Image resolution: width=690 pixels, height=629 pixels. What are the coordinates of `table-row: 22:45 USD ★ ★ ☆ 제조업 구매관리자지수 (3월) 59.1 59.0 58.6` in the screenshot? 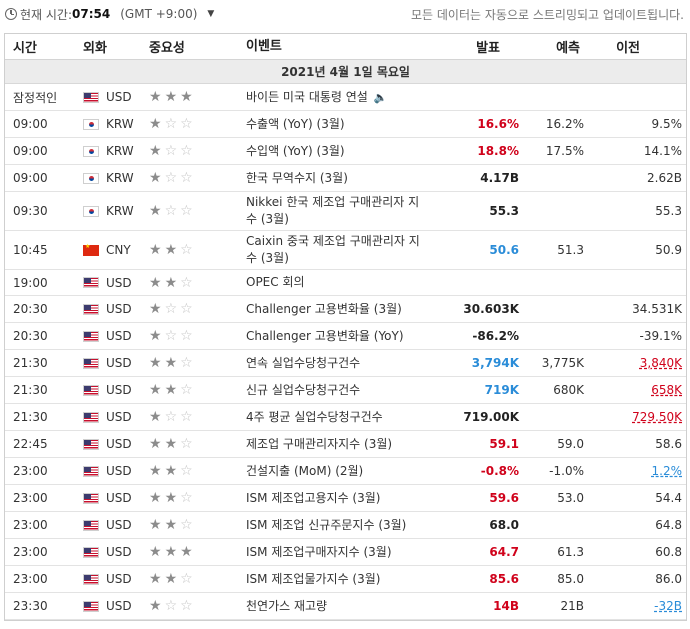 It's located at (345, 444).